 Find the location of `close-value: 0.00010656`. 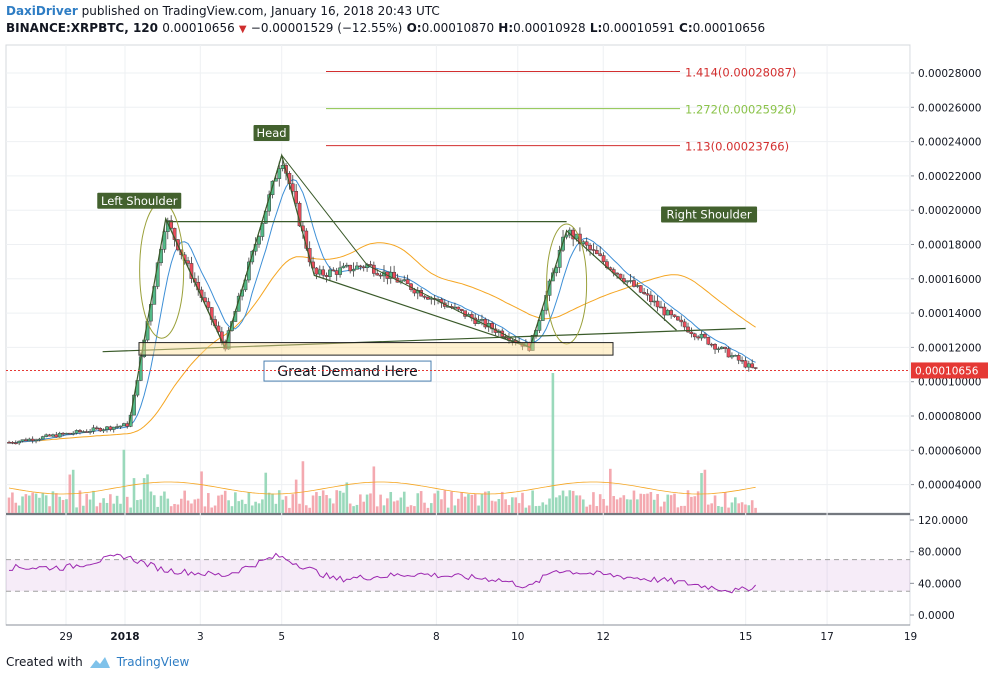

close-value: 0.00010656 is located at coordinates (729, 28).